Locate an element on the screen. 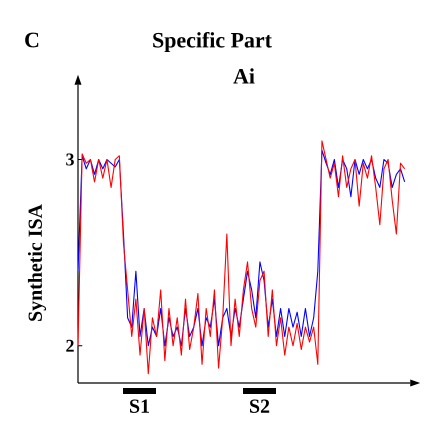  text: S2 is located at coordinates (260, 406).